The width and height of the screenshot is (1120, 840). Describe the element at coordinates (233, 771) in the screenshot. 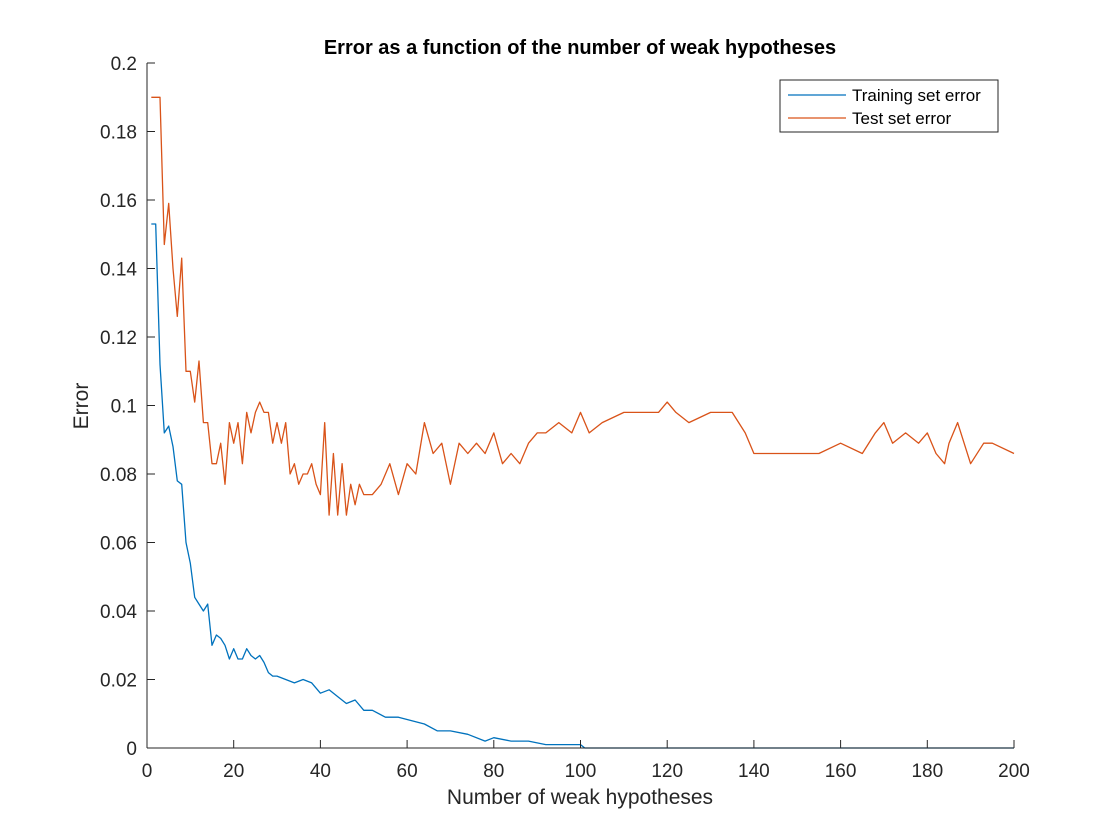

I see `x-tick-label: 20` at that location.